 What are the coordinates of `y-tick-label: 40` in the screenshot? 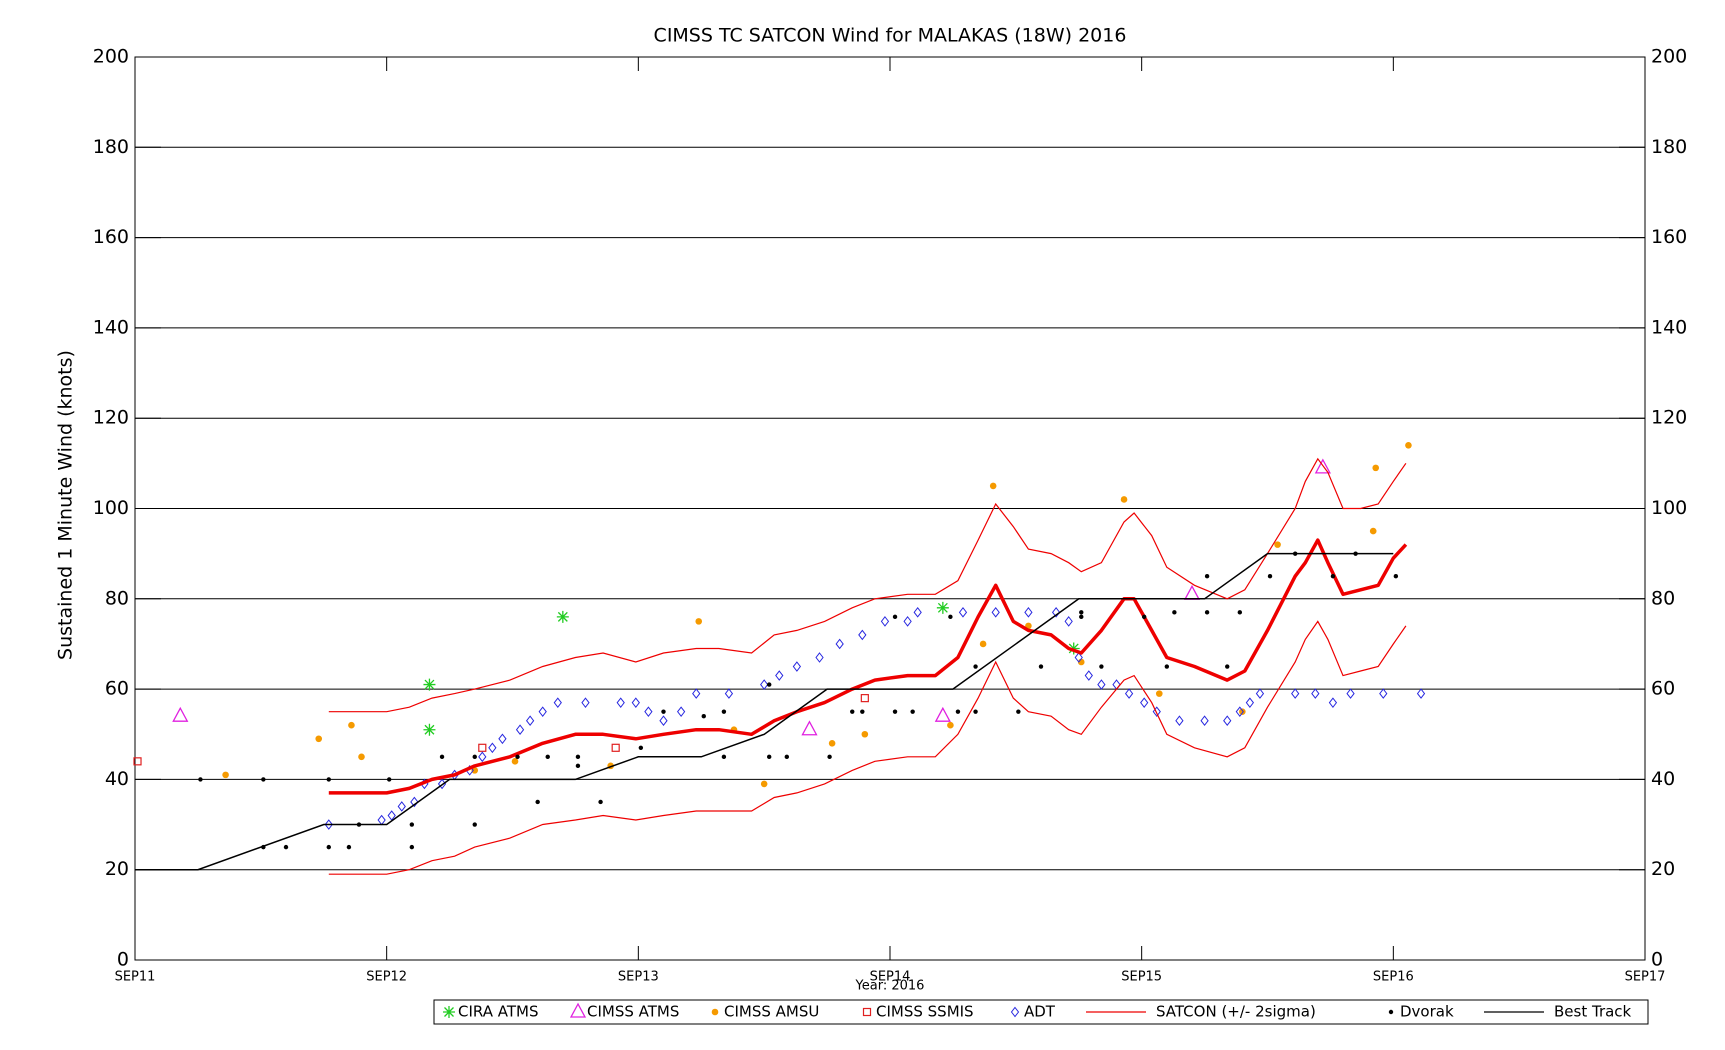 It's located at (117, 779).